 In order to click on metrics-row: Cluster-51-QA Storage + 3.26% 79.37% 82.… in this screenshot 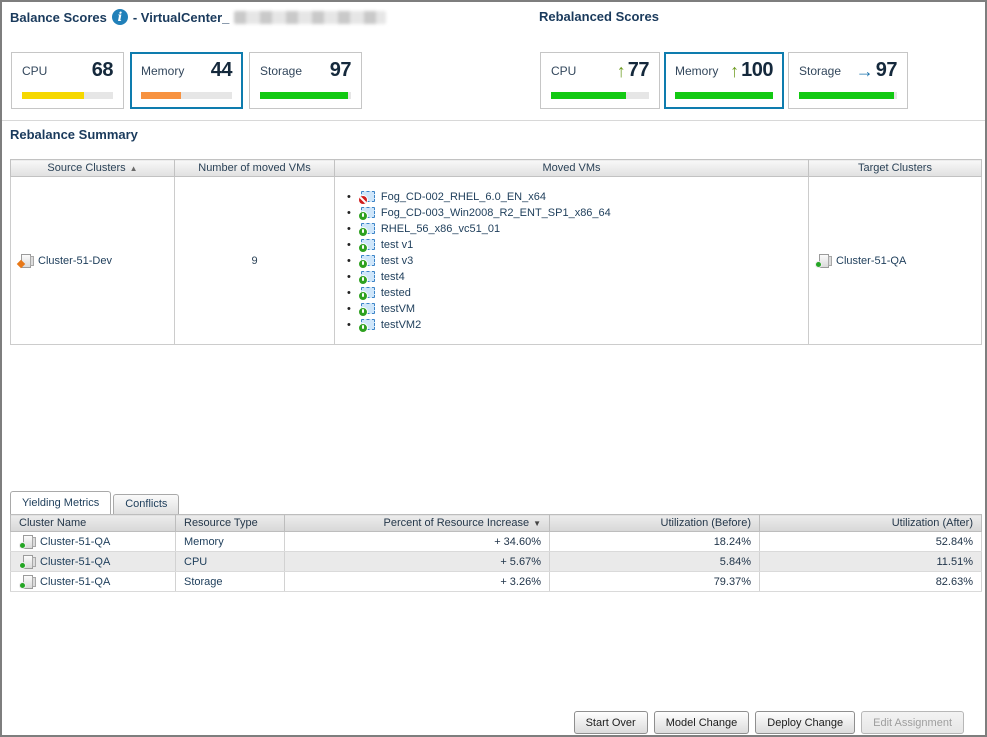, I will do `click(496, 581)`.